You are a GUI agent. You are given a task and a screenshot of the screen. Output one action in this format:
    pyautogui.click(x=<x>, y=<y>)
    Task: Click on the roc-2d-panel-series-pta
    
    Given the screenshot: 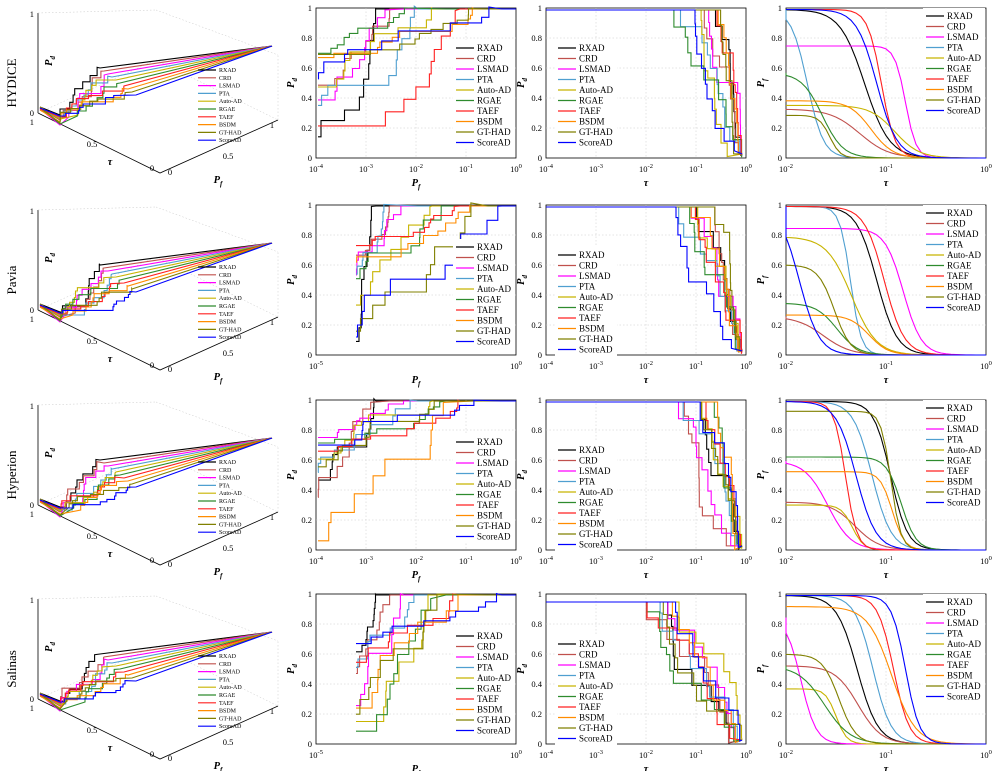 What is the action you would take?
    pyautogui.click(x=416, y=436)
    